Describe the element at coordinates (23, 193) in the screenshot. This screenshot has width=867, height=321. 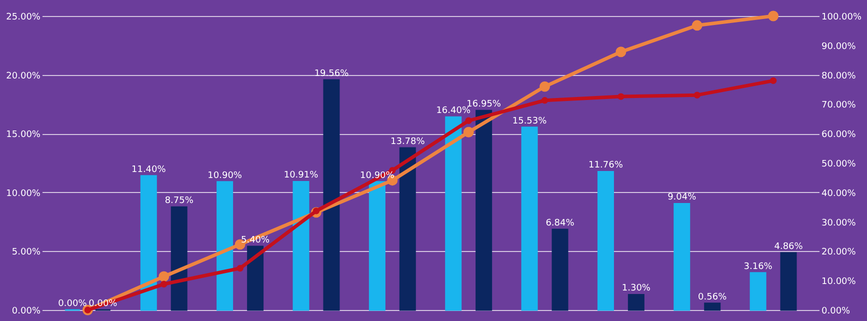
I see `y-tick-label: 10.00%` at that location.